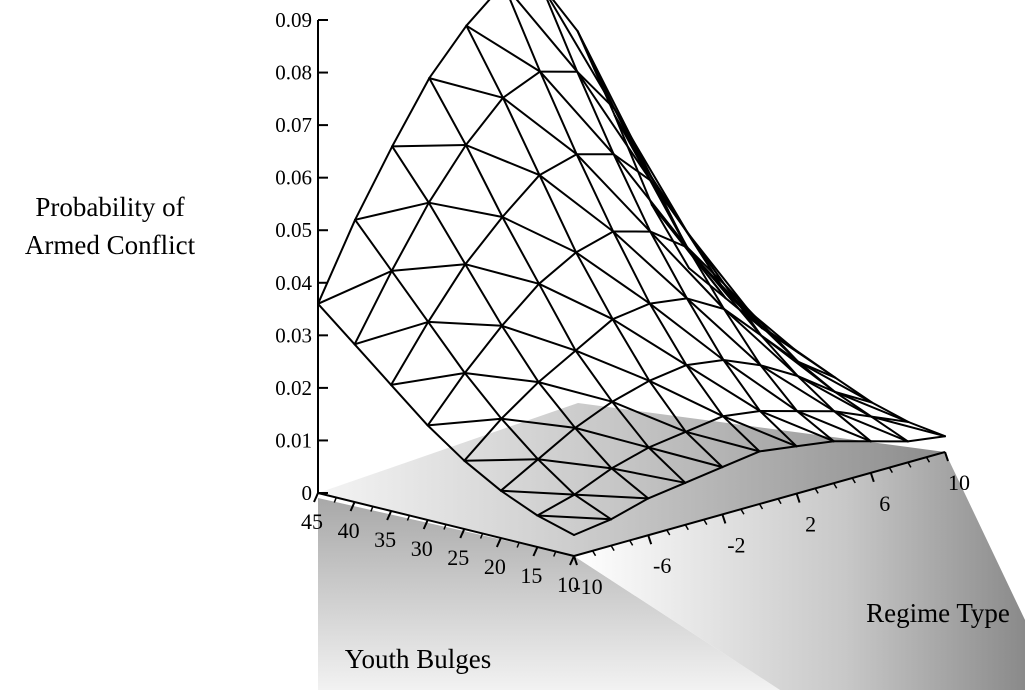 The width and height of the screenshot is (1025, 690). I want to click on x-tick-label: 30, so click(422, 548).